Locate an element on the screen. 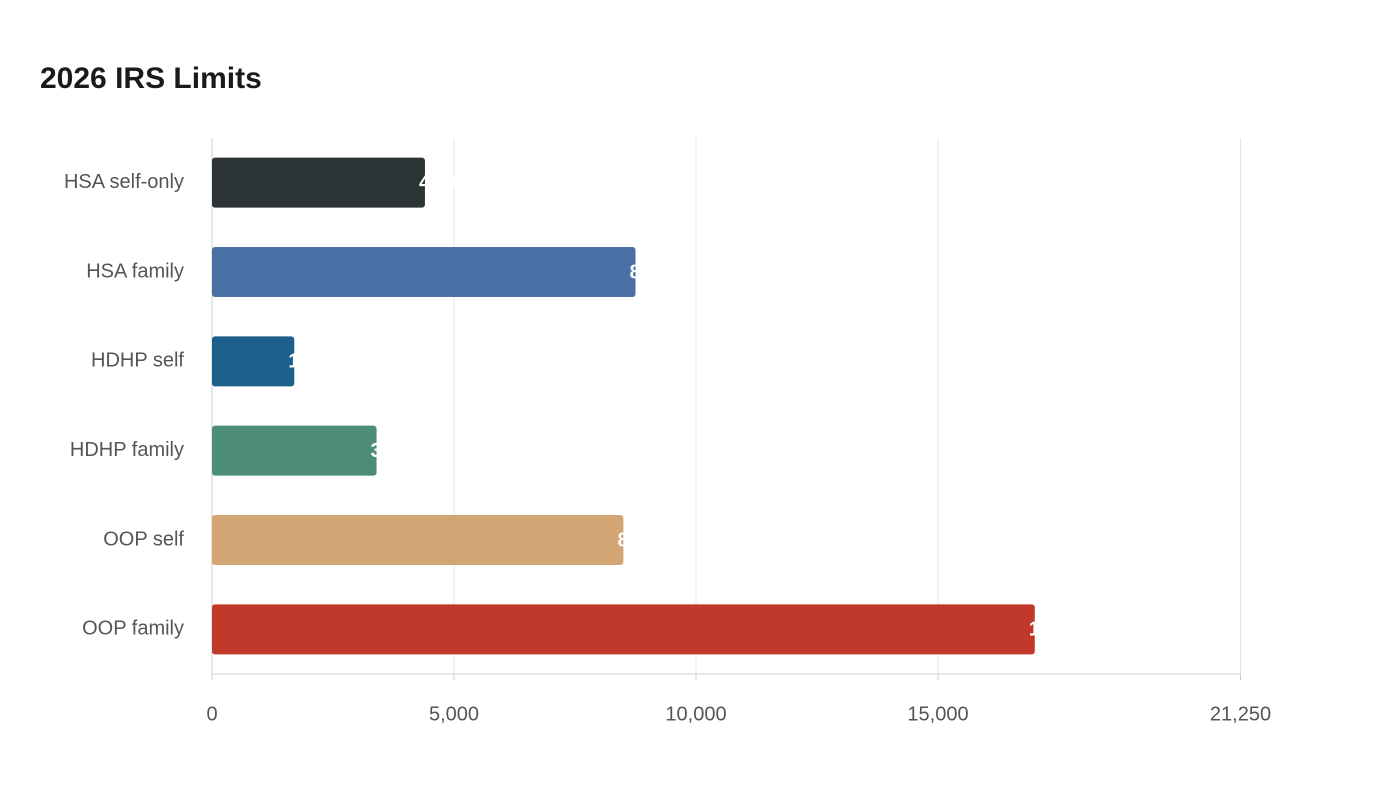 The height and width of the screenshot is (800, 1400). value-label: 8500 is located at coordinates (639, 540).